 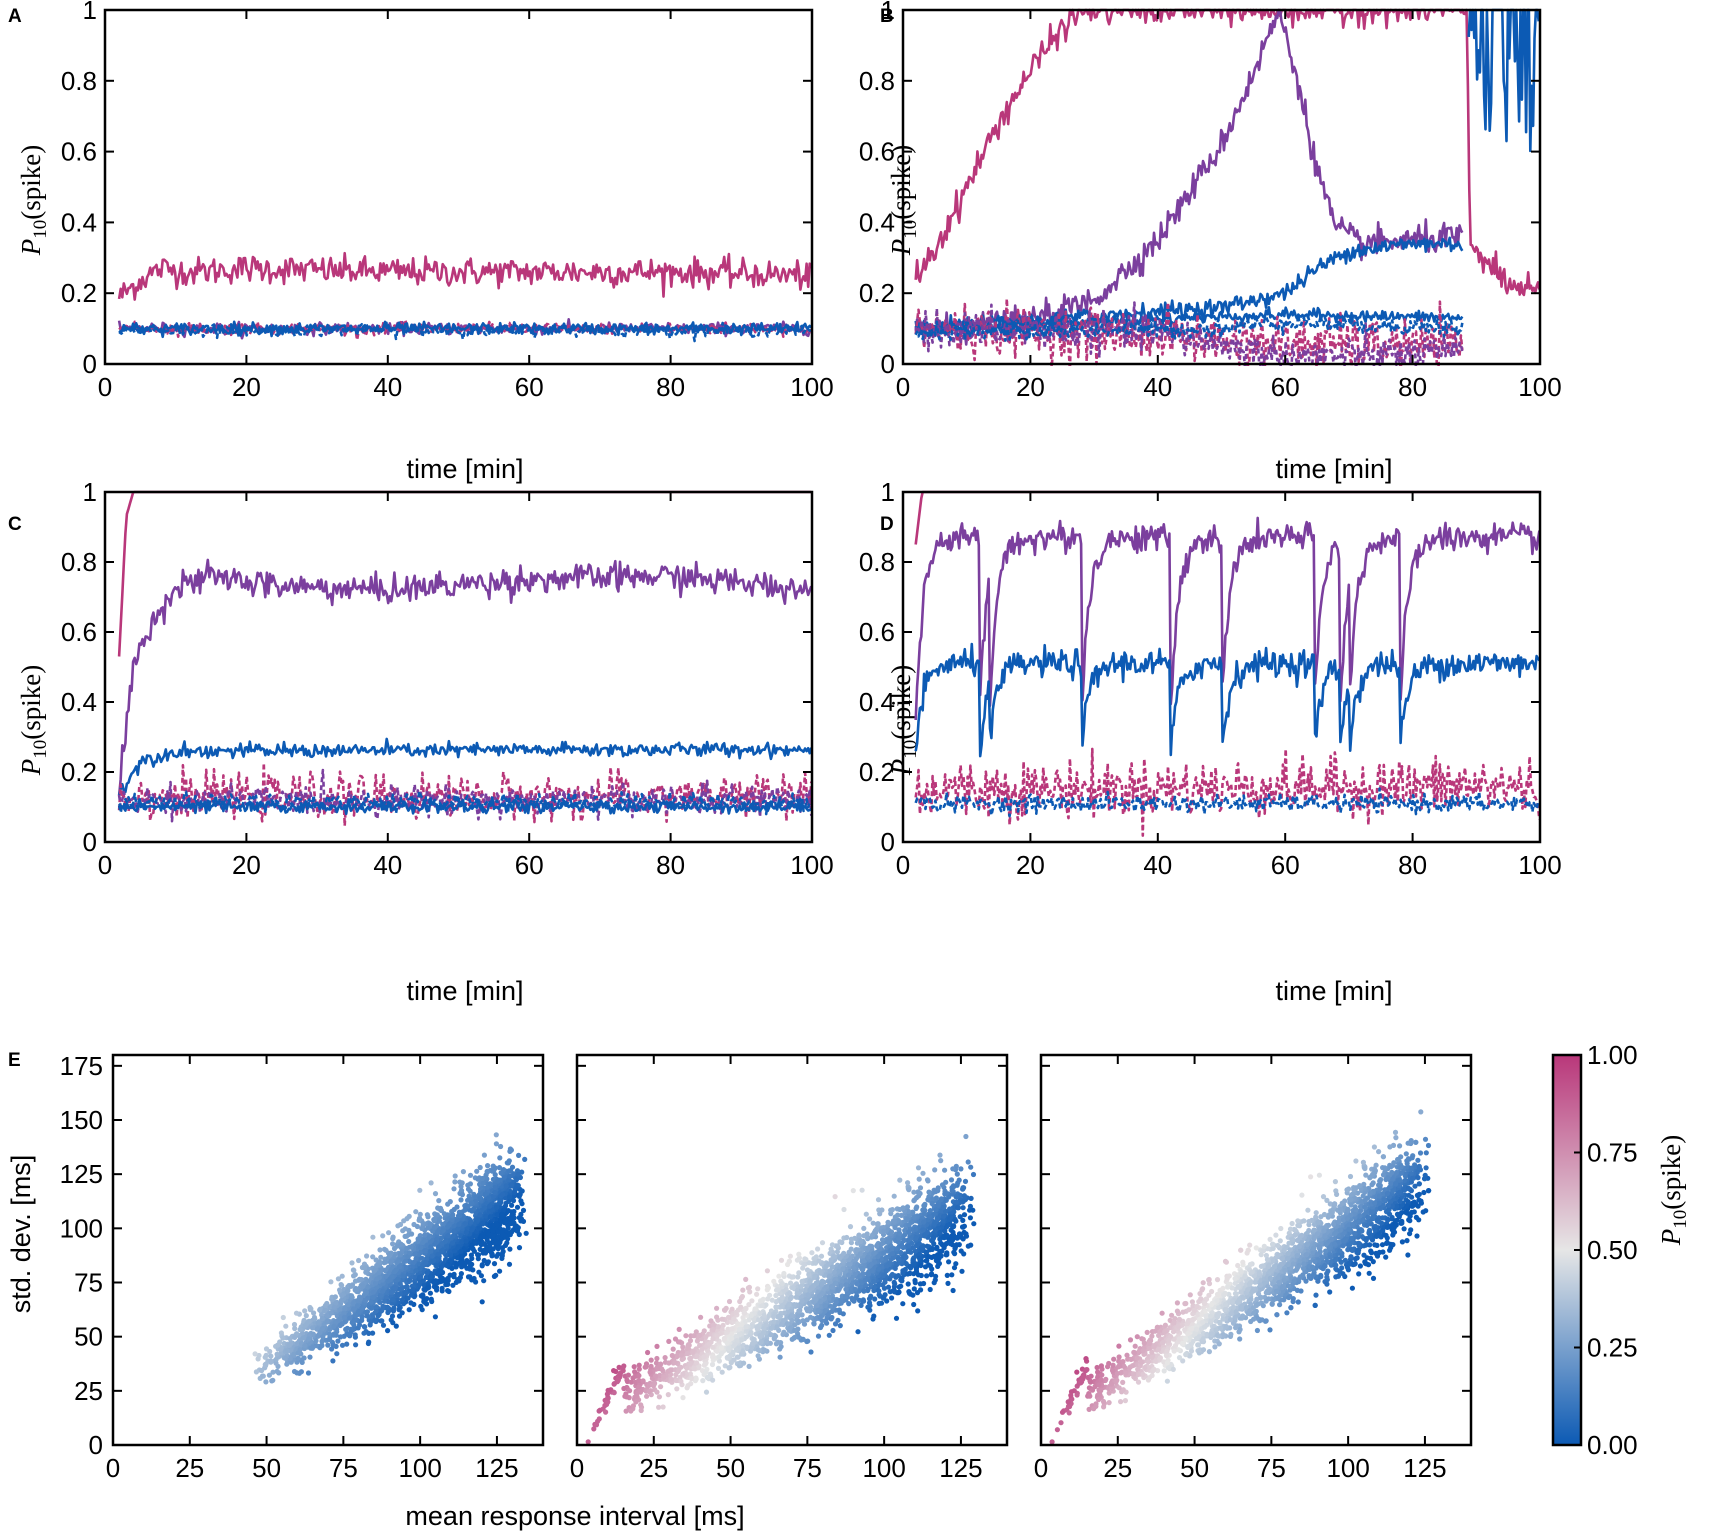 I want to click on panel-a-xtick-label: 100, so click(x=811, y=387).